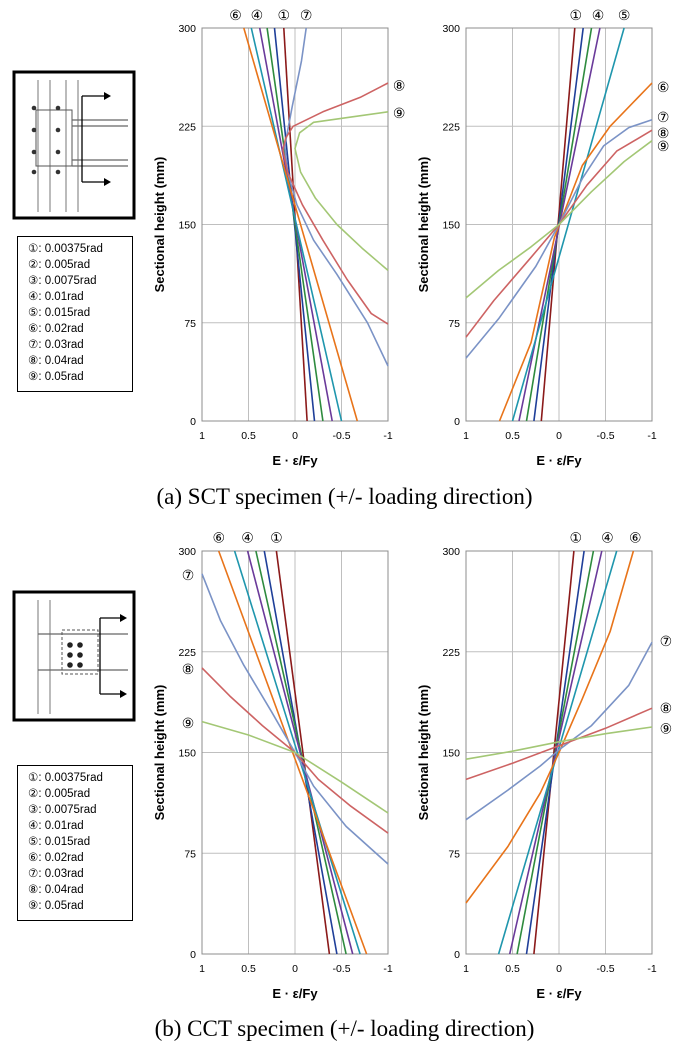  Describe the element at coordinates (61, 361) in the screenshot. I see `legend-text: : 0.04rad` at that location.